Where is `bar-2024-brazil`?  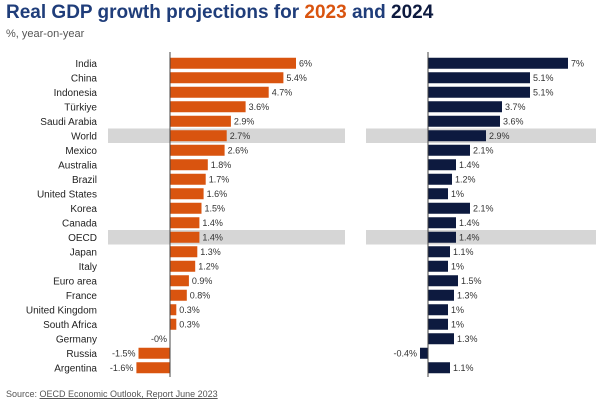 bar-2024-brazil is located at coordinates (440, 179).